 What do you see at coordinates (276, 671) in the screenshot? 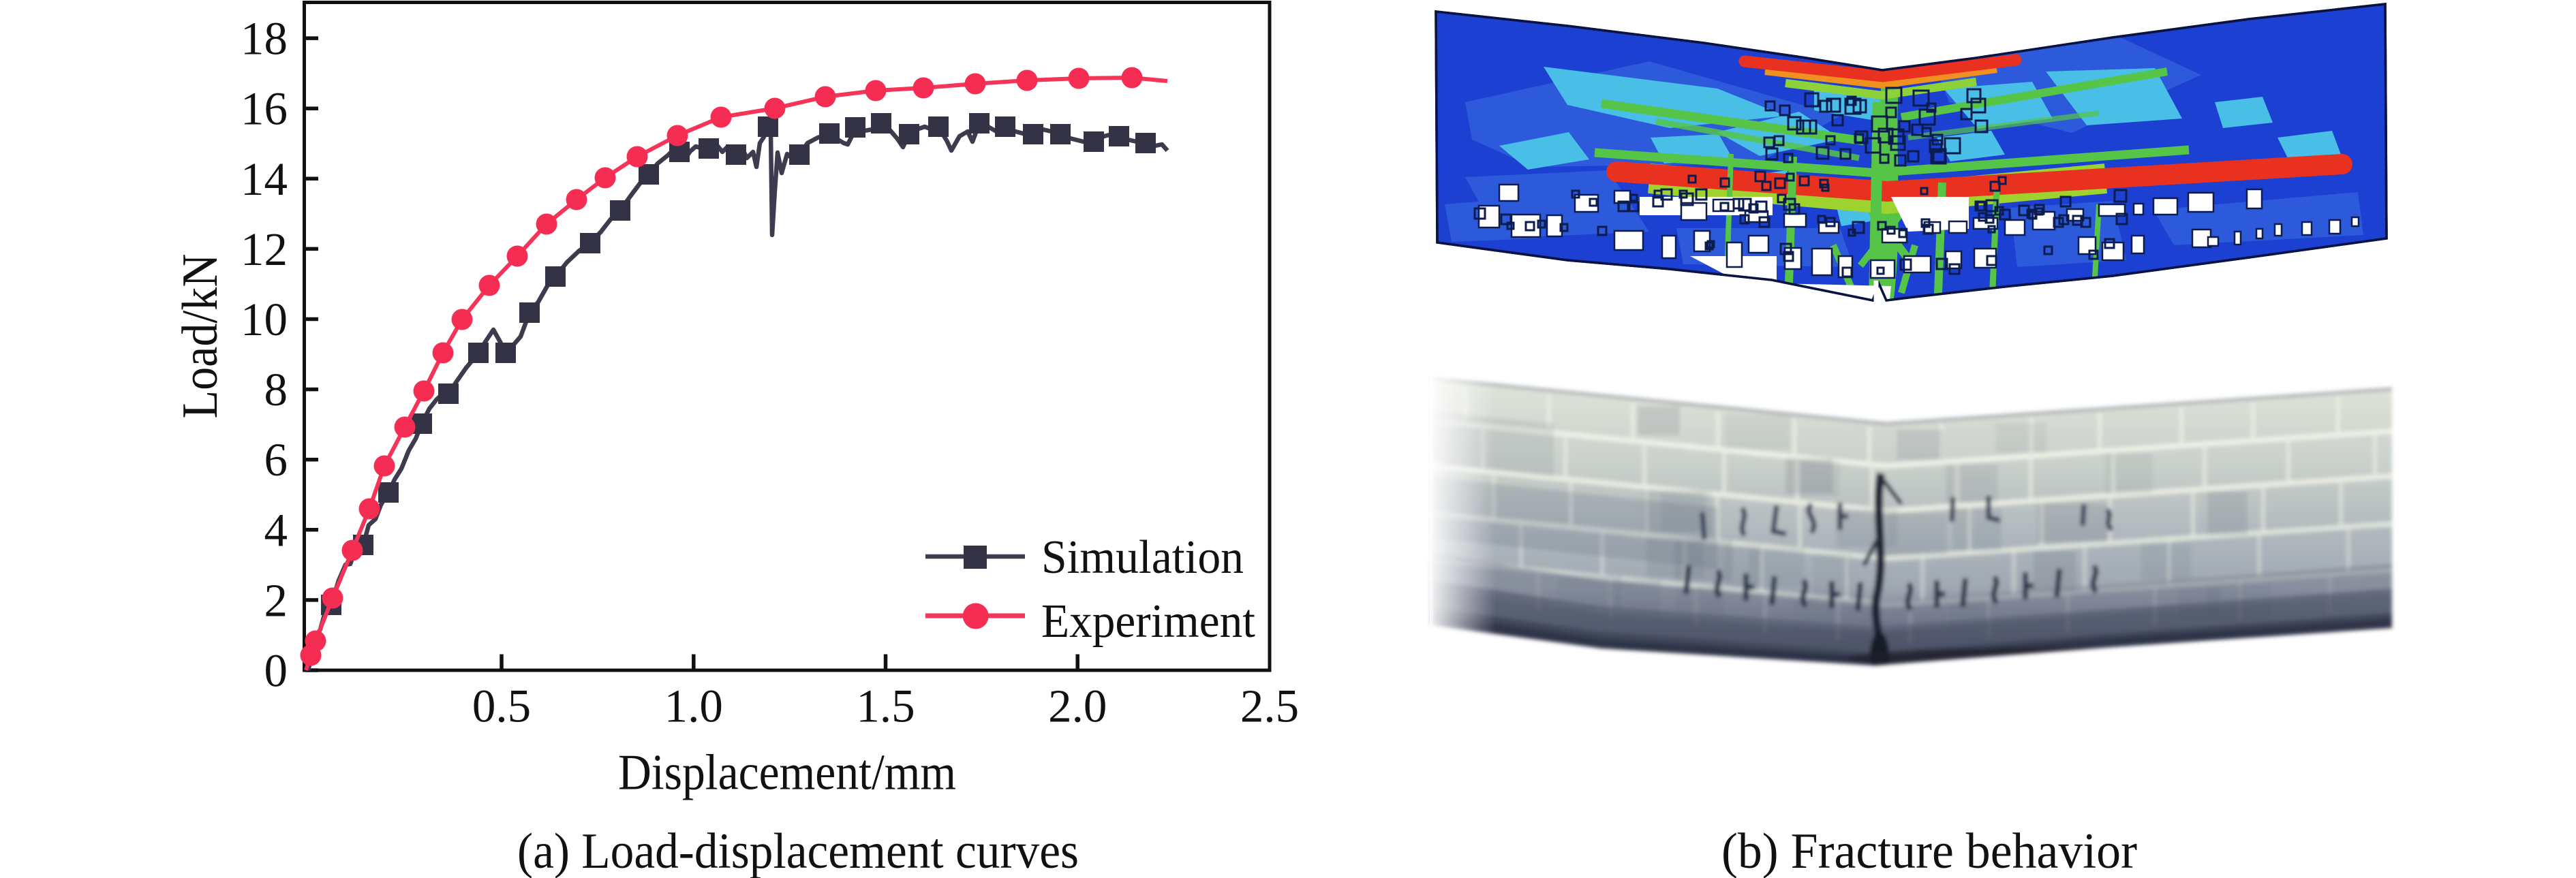
I see `svg-text: 0` at bounding box center [276, 671].